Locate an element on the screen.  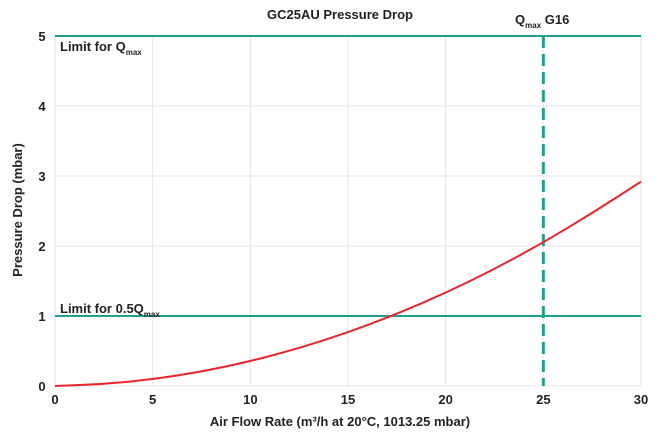
y-tick-label: 0 is located at coordinates (41, 386).